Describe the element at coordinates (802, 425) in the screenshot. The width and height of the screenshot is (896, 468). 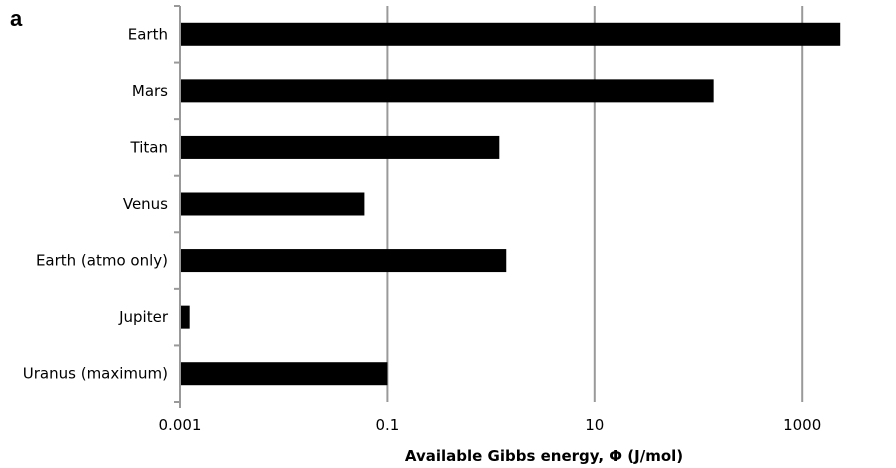
I see `x-tick-label: 1000` at that location.